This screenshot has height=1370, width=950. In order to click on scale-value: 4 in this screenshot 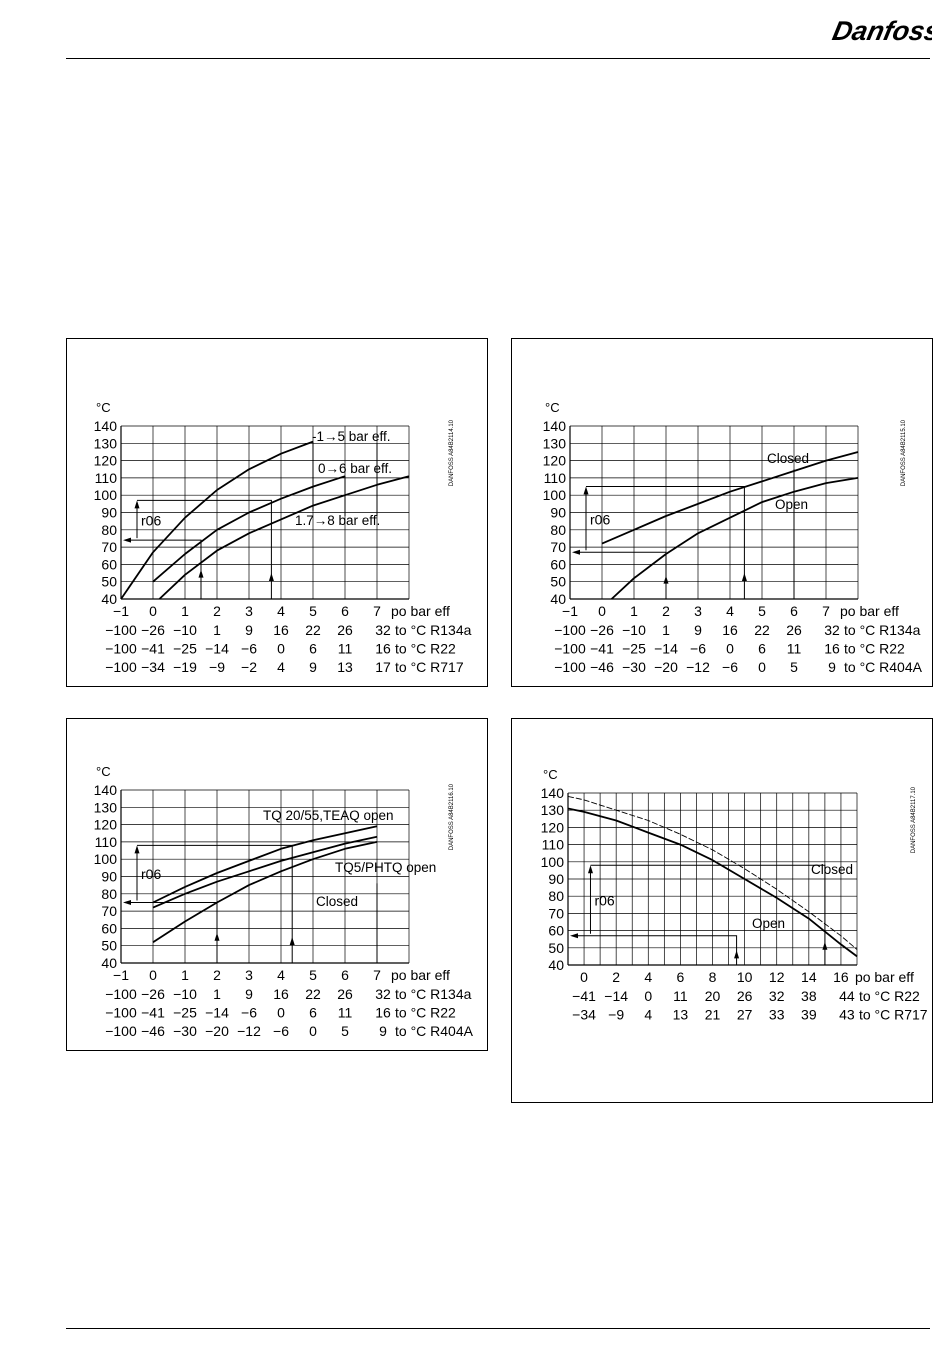, I will do `click(648, 1015)`.